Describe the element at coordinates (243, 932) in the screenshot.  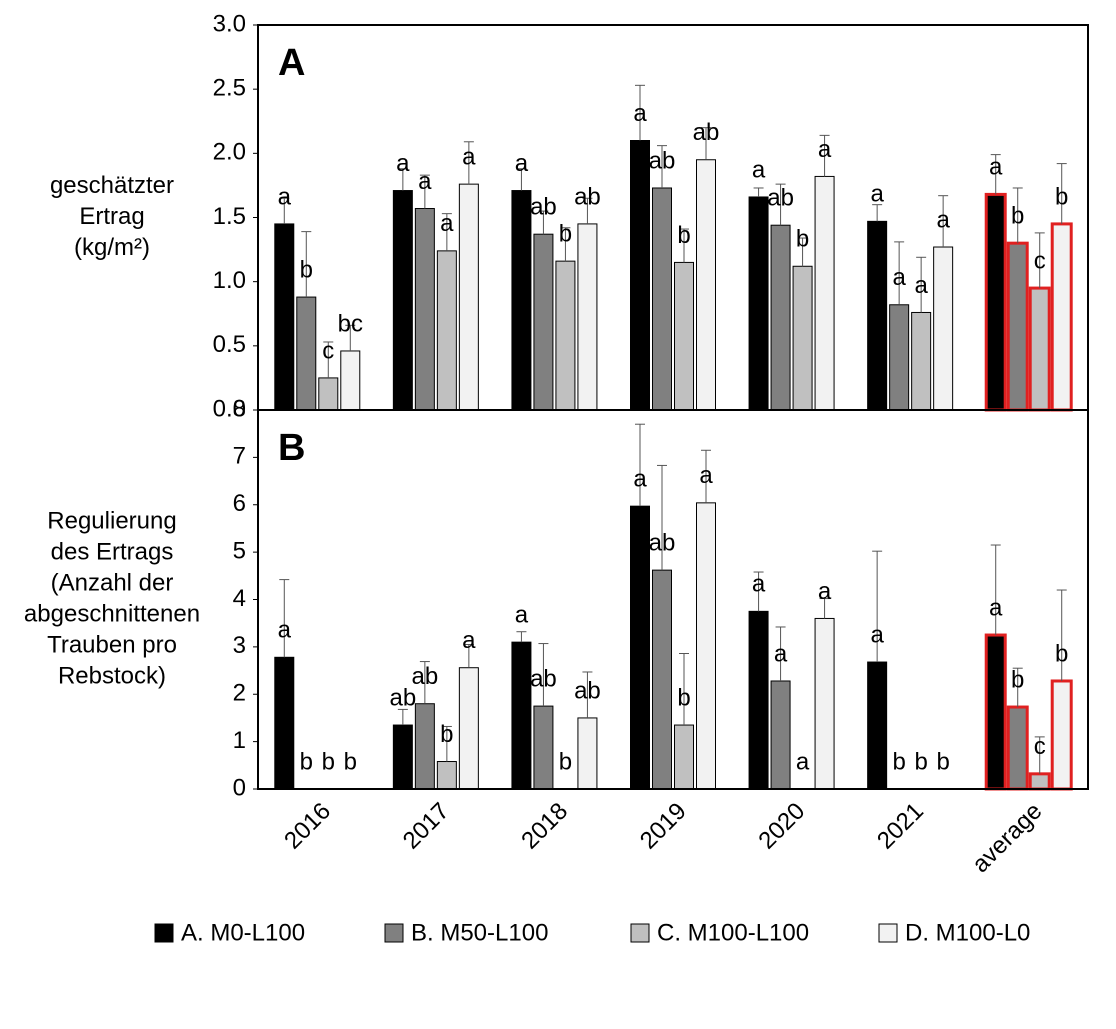
I see `legend-label: A. M0-L100` at that location.